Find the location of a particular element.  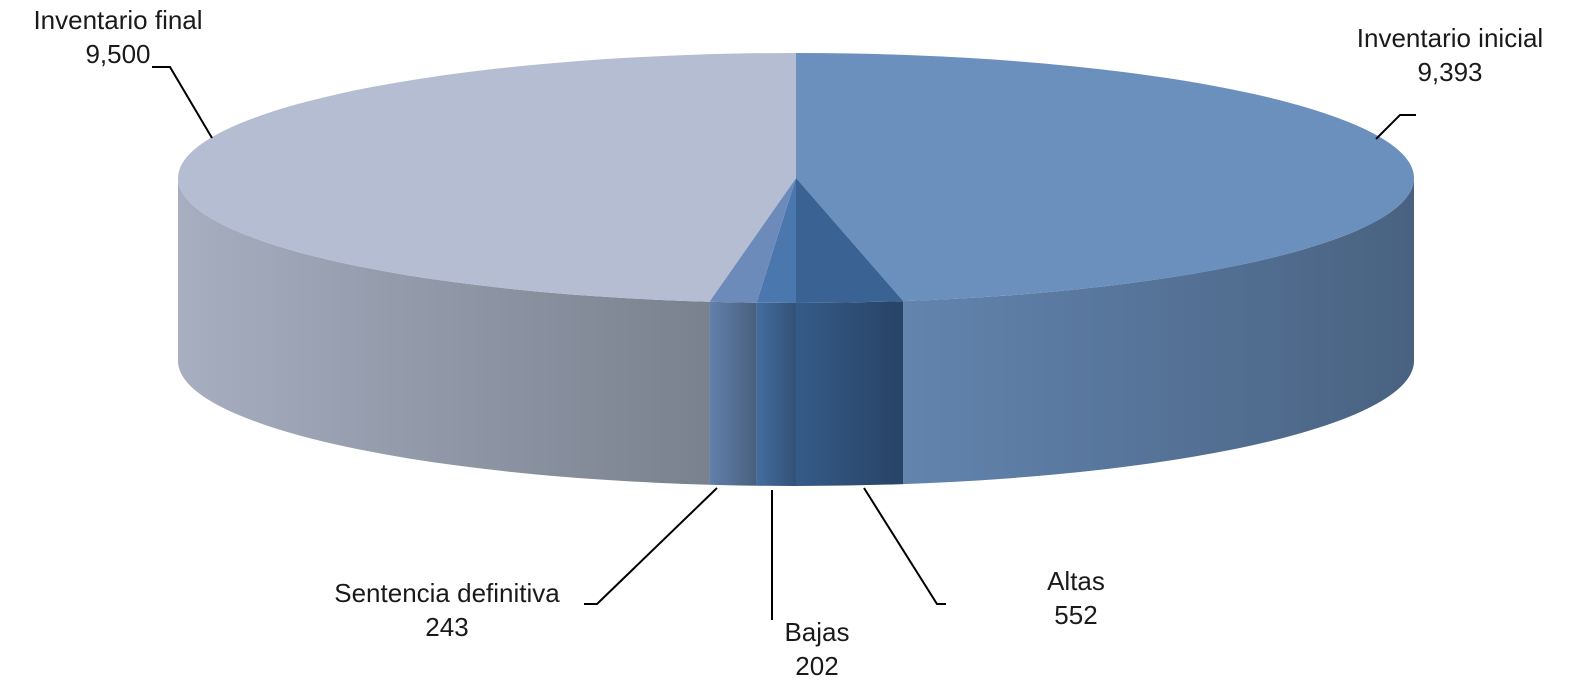

slice-value-inventario-inicial: 9,393 is located at coordinates (1449, 72).